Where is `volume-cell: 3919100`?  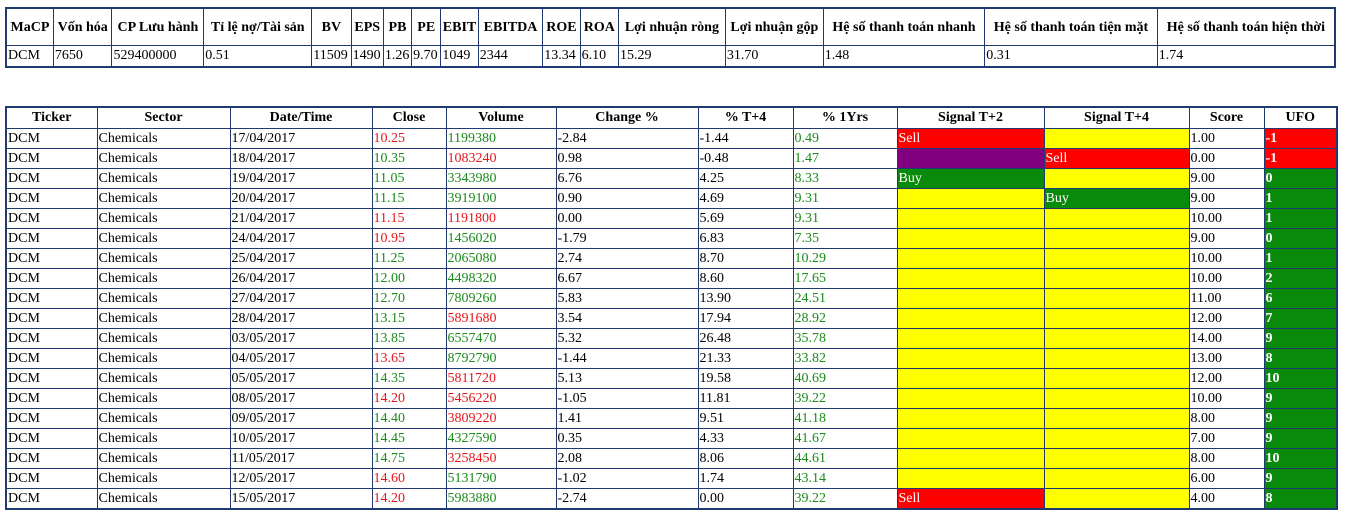
volume-cell: 3919100 is located at coordinates (501, 198).